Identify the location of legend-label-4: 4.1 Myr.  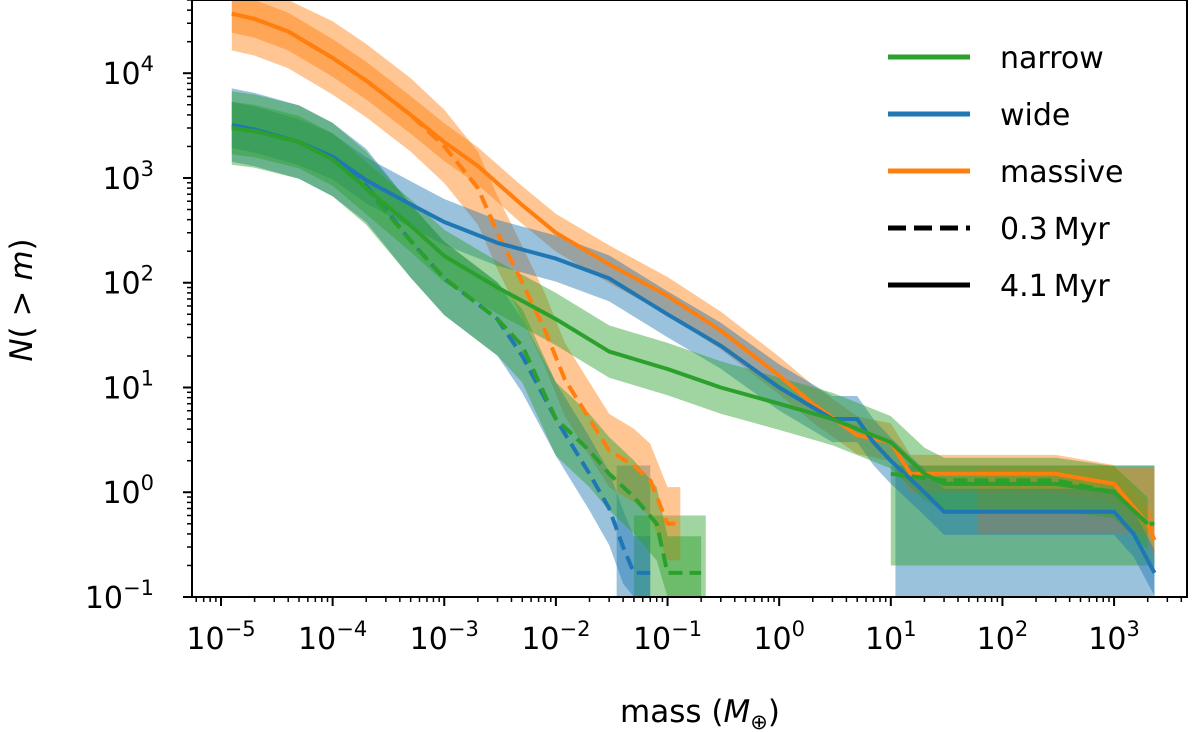
(1055, 286).